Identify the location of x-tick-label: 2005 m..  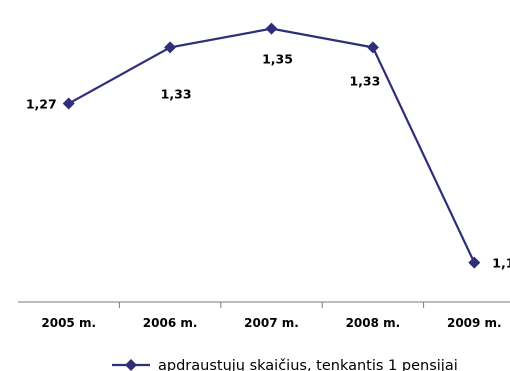
(68, 323).